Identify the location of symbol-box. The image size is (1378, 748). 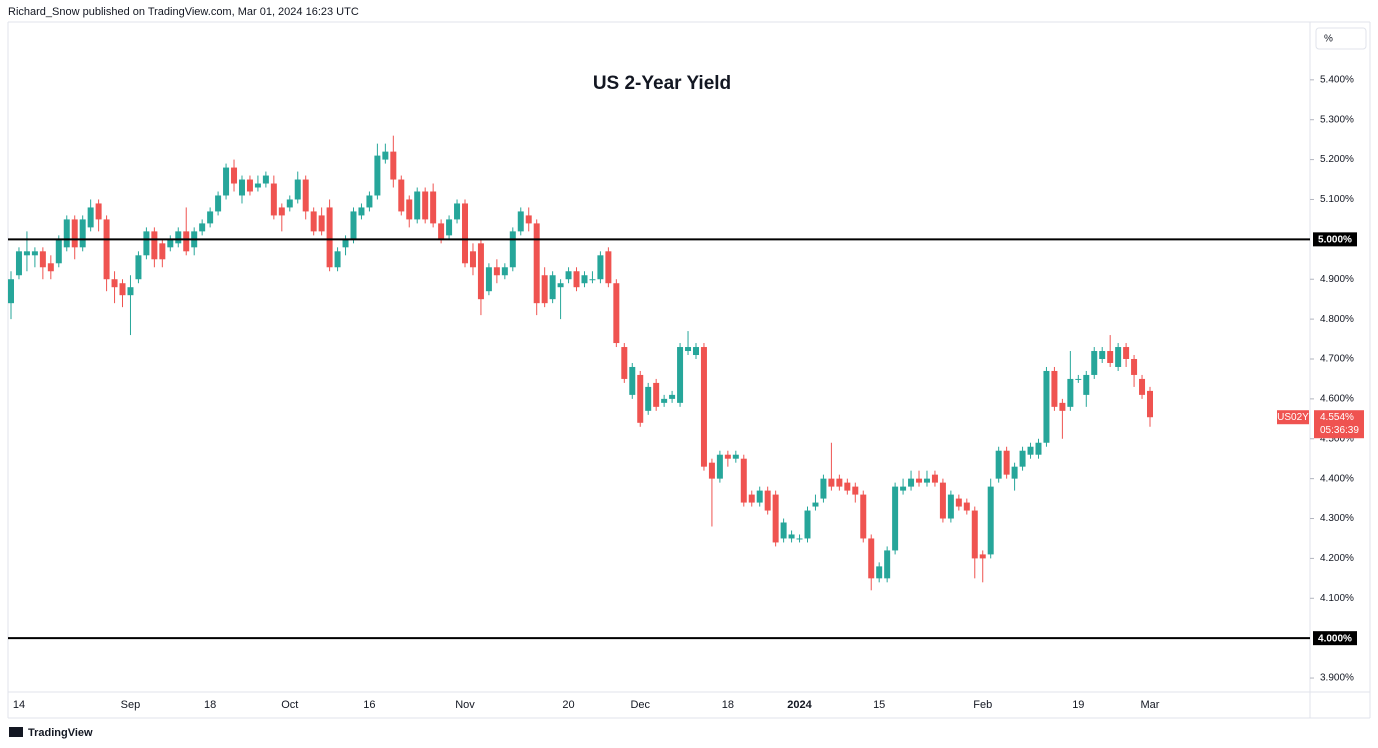
(1293, 417).